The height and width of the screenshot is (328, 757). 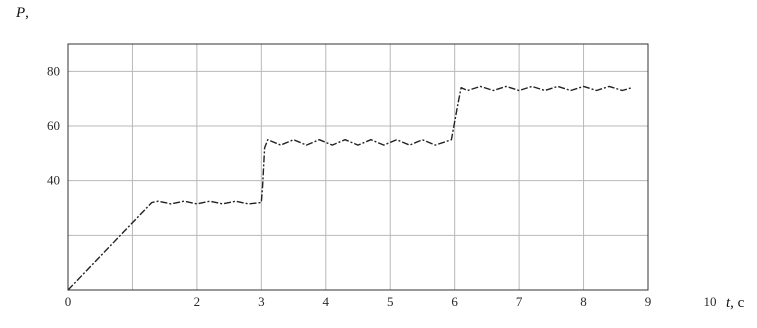 I want to click on x-axis-label: t, c, so click(x=735, y=303).